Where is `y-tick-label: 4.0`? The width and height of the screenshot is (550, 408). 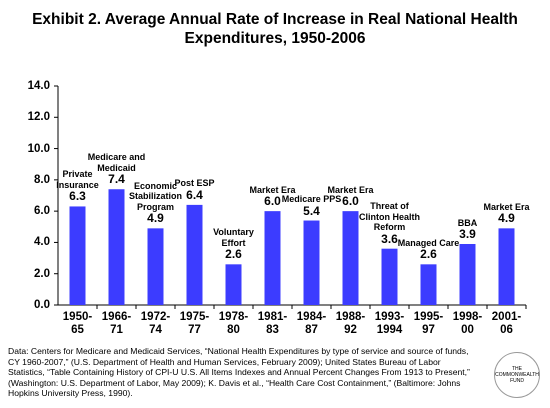 y-tick-label: 4.0 is located at coordinates (42, 242).